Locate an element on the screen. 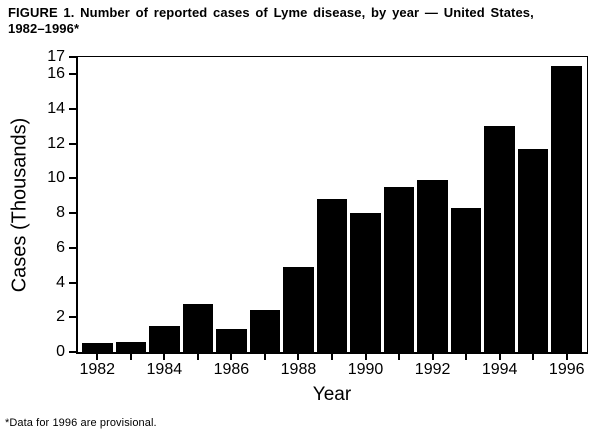 The height and width of the screenshot is (442, 614). x-tick-label-1990: 1990 is located at coordinates (365, 369).